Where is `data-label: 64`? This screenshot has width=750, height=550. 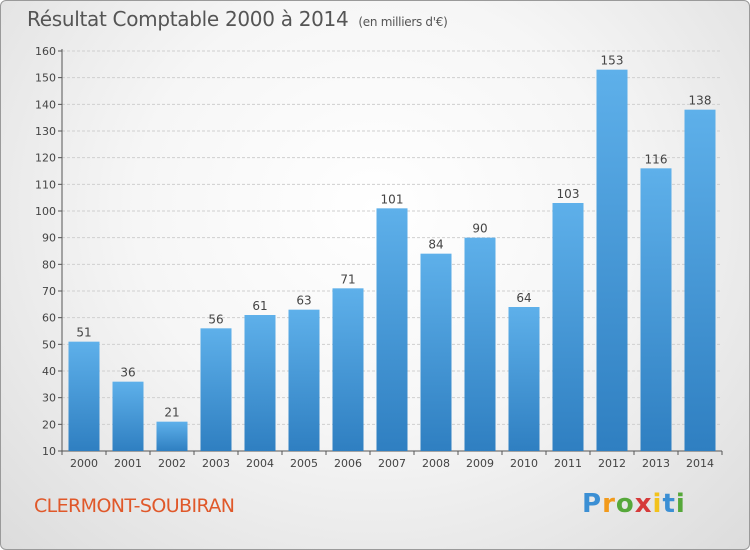 data-label: 64 is located at coordinates (523, 298).